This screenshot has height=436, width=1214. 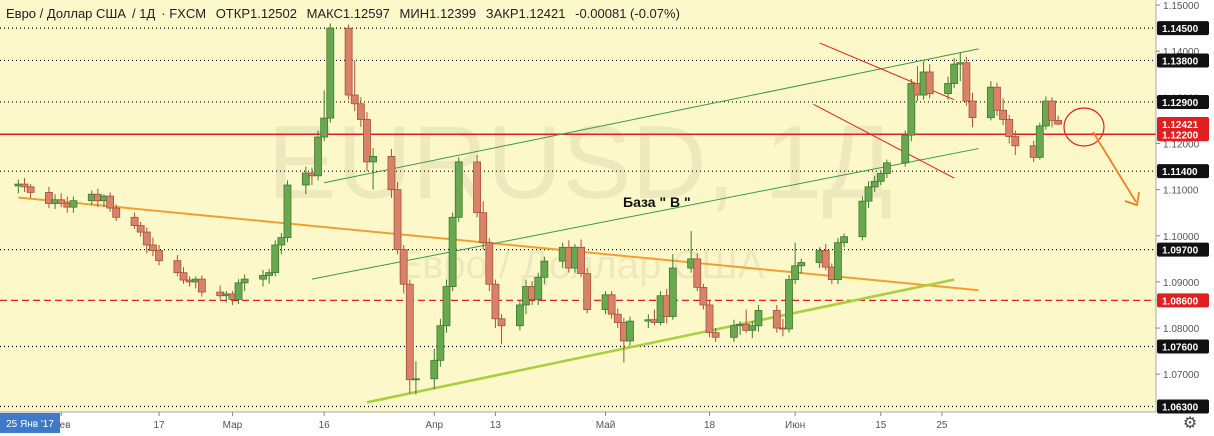 What do you see at coordinates (66, 13) in the screenshot?
I see `header-symbol: Евро / Доллар США` at bounding box center [66, 13].